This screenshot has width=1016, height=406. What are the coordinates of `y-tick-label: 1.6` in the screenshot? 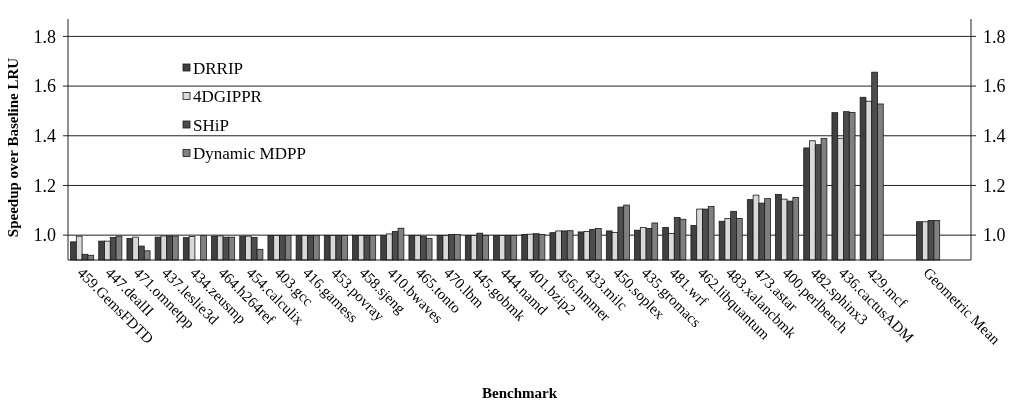 It's located at (44, 86).